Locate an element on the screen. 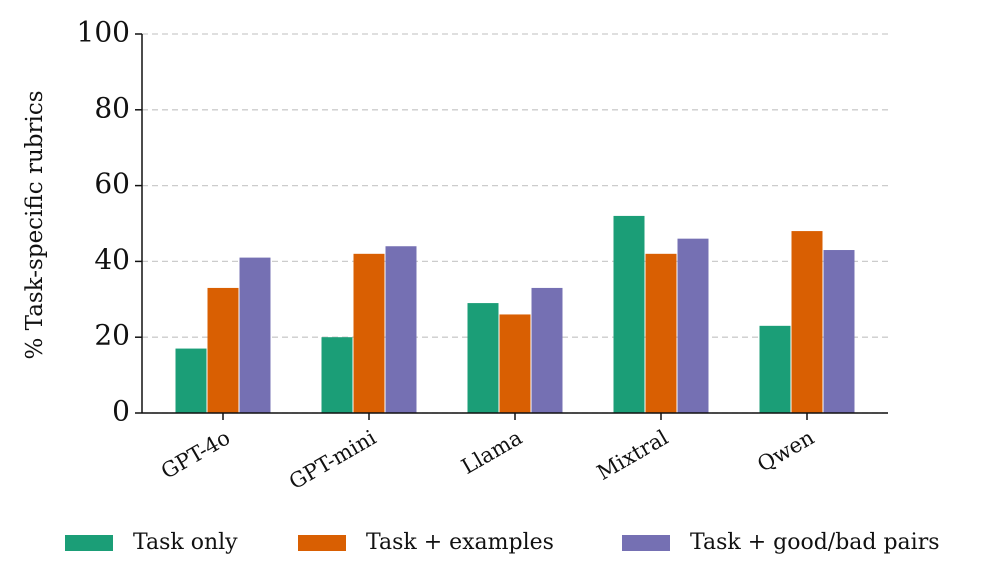 The image size is (997, 585). legend-label: Task only is located at coordinates (185, 542).